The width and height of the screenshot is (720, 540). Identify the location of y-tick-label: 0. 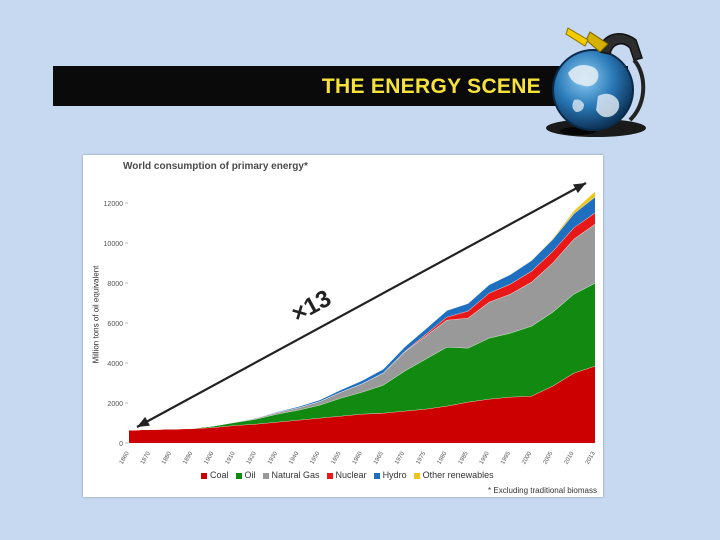
(121, 444).